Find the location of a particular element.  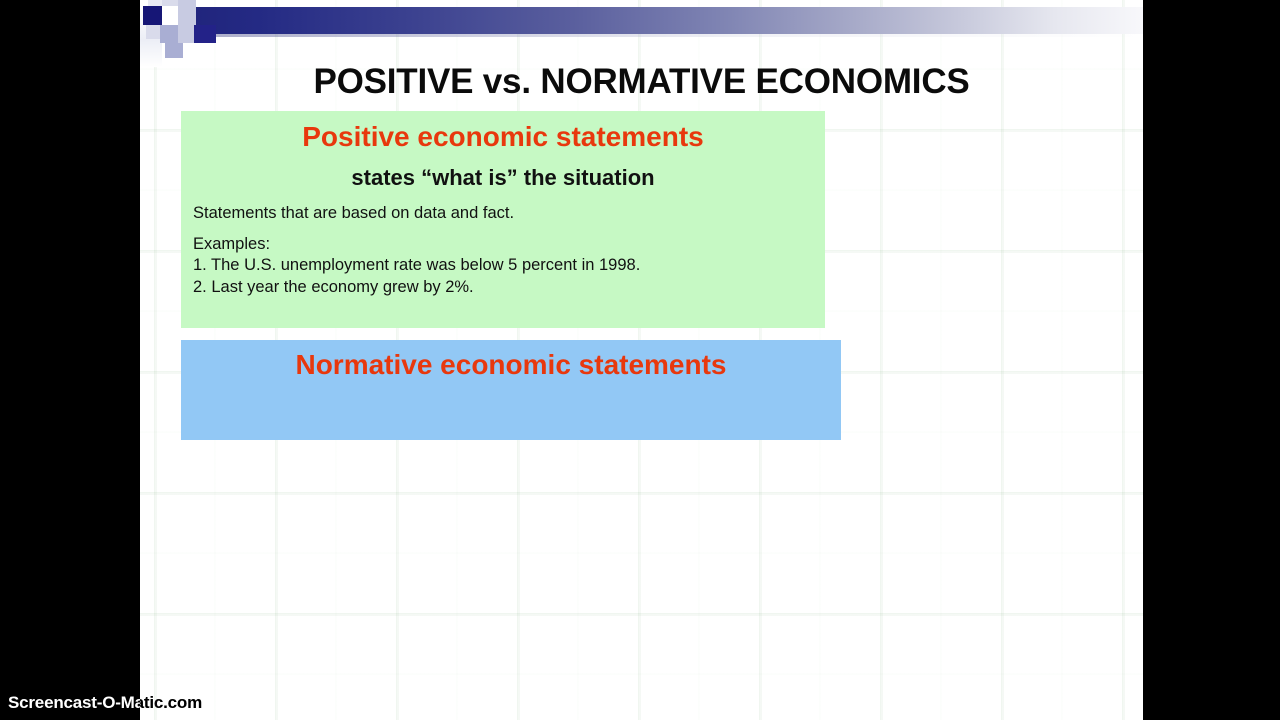

slide-title: POSITIVE vs. NORMATIVE ECONOMICS is located at coordinates (641, 81).